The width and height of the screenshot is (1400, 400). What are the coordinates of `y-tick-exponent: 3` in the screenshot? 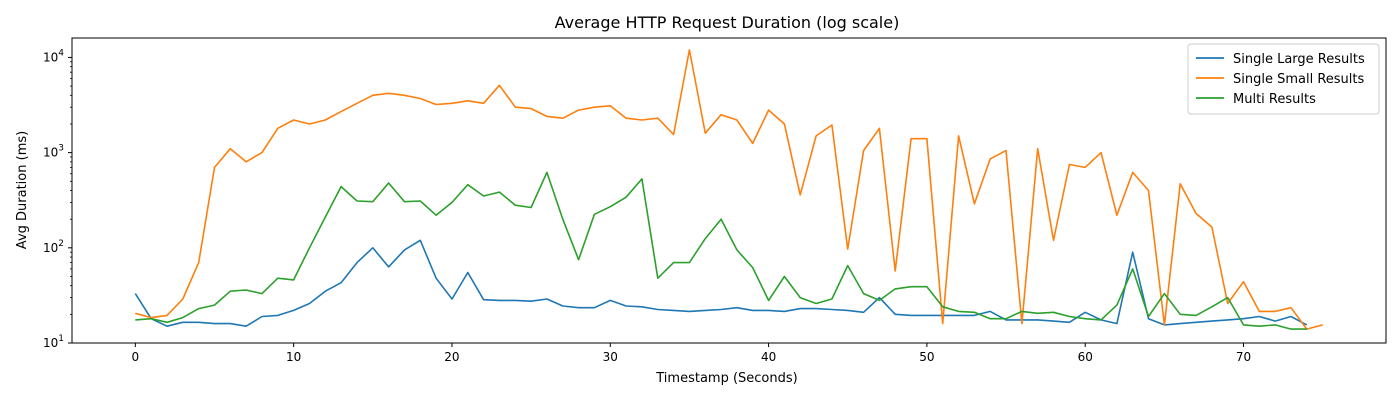 It's located at (61, 149).